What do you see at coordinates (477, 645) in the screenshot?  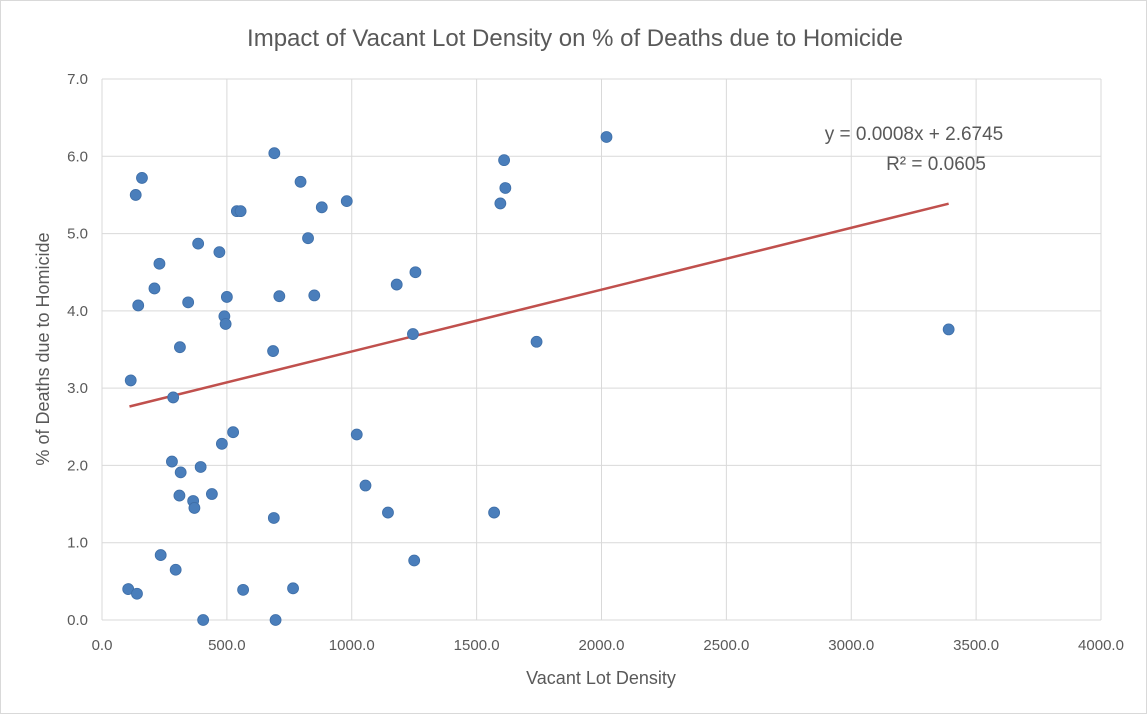 I see `x-tick-label: 1500.0` at bounding box center [477, 645].